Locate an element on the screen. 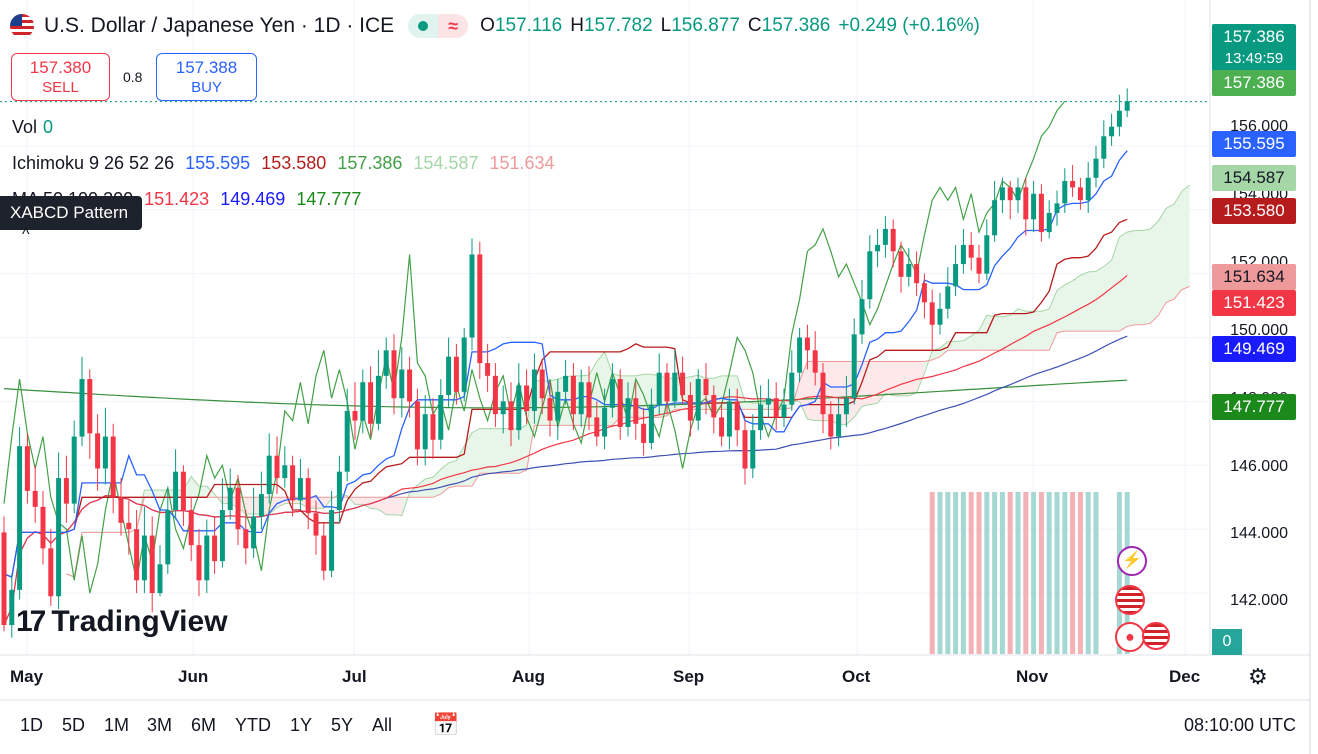 This screenshot has width=1318, height=754. jp-economic-event-icon: ● is located at coordinates (1130, 637).